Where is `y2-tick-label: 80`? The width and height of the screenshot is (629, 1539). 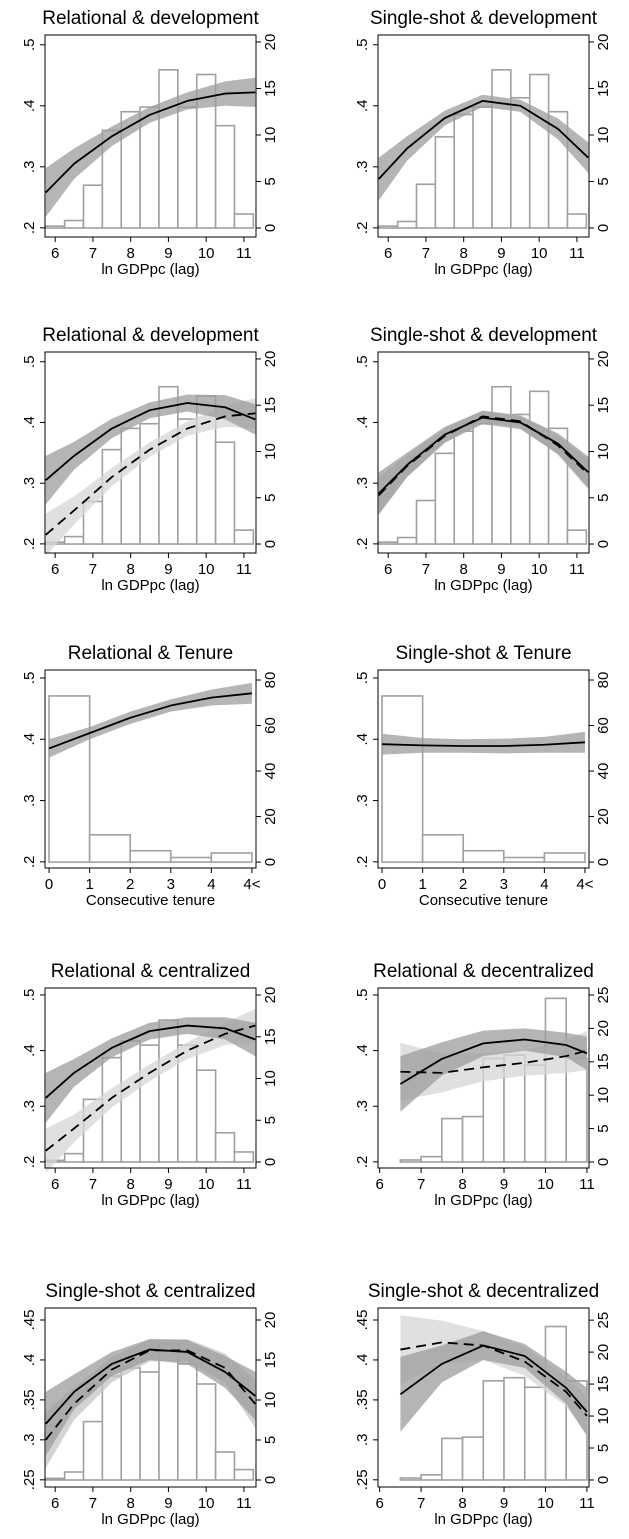
y2-tick-label: 80 is located at coordinates (270, 680).